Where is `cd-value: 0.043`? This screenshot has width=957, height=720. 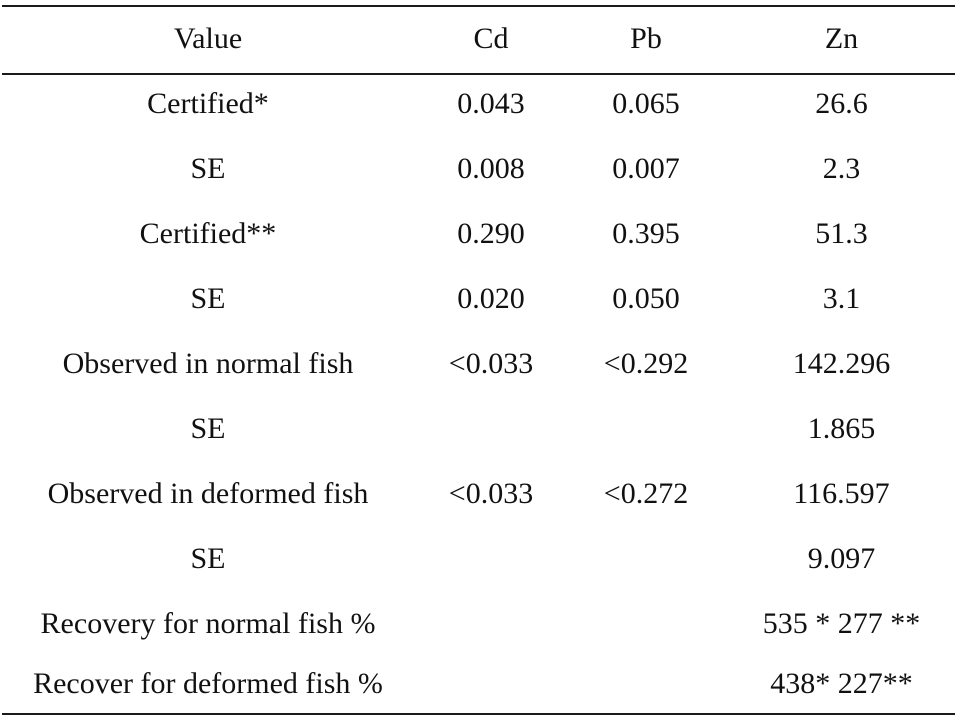 cd-value: 0.043 is located at coordinates (491, 103).